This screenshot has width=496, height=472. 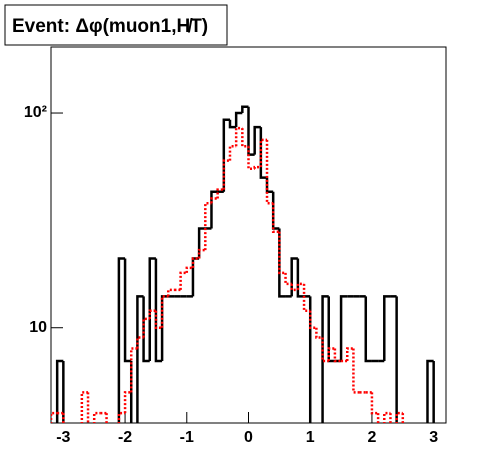 What do you see at coordinates (433, 437) in the screenshot?
I see `x-tick-label: 3` at bounding box center [433, 437].